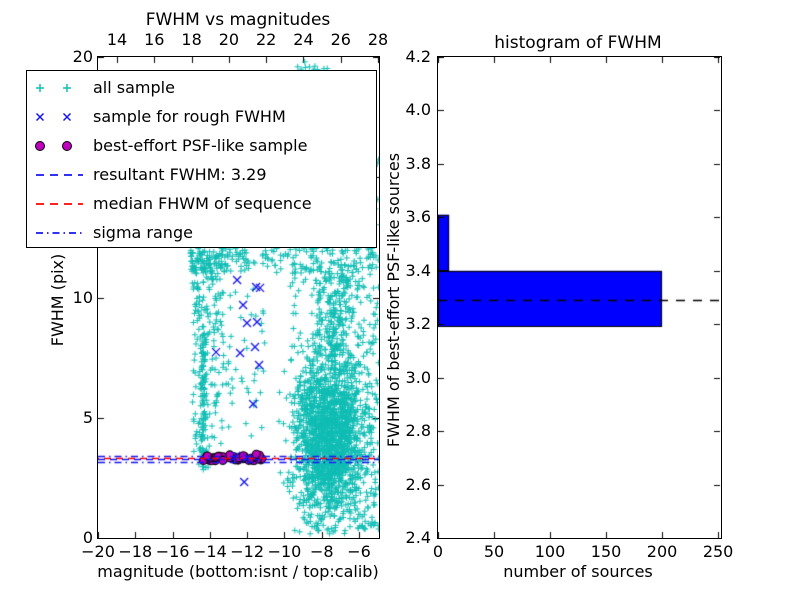  I want to click on legend-entry-3: resultant FWHM: 3.29, so click(201, 174).